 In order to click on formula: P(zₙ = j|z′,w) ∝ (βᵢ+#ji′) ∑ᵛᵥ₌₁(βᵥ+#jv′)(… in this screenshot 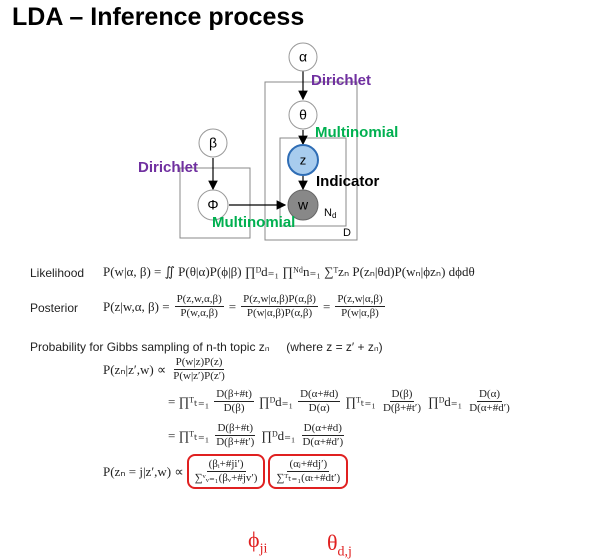, I will do `click(226, 471)`.